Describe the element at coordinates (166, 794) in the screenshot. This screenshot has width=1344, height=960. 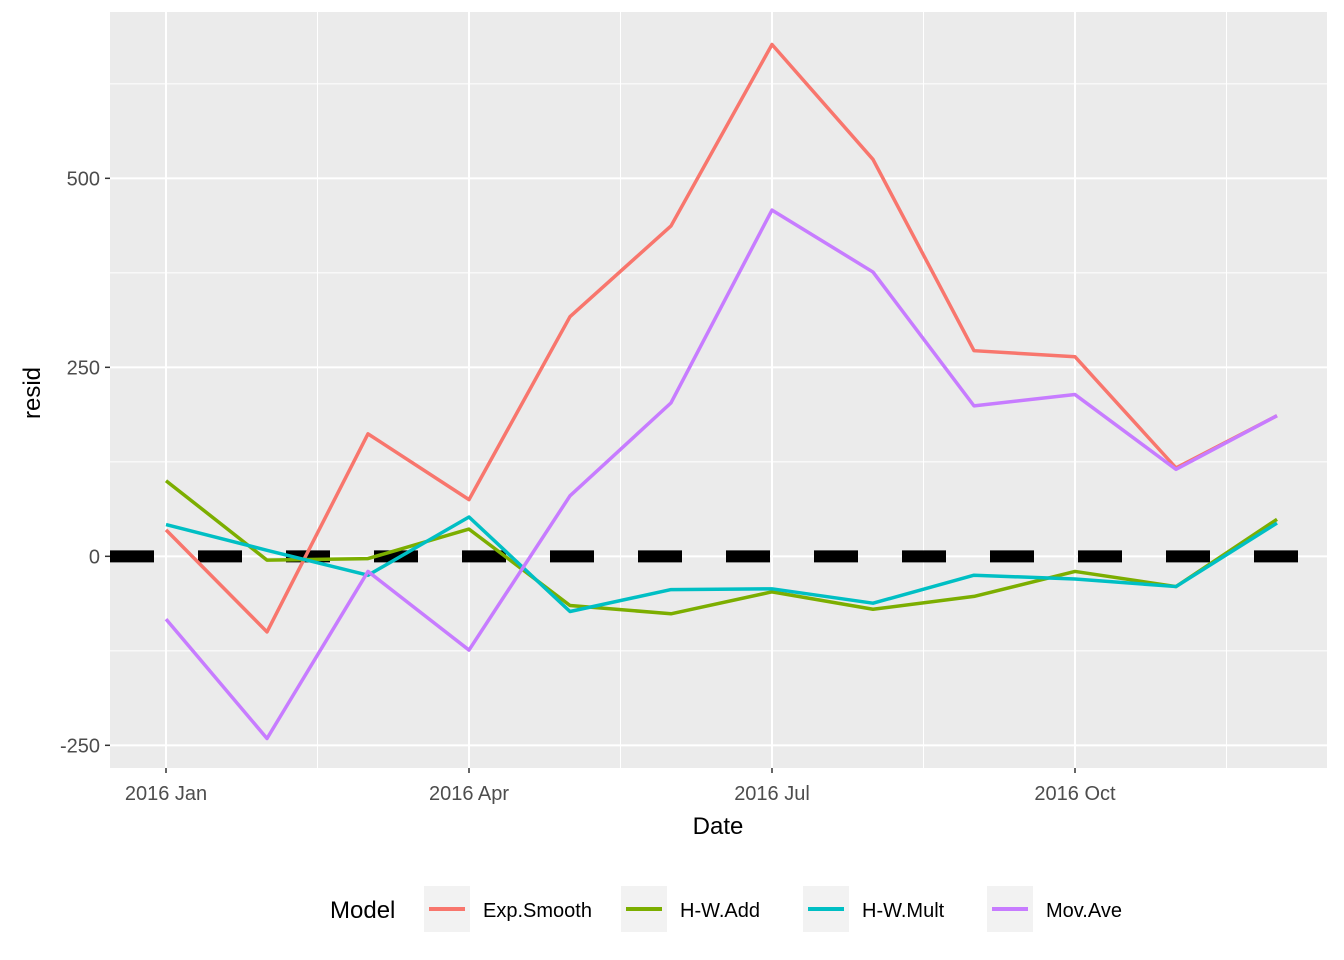
I see `x-tick-label: 2016 Jan` at that location.